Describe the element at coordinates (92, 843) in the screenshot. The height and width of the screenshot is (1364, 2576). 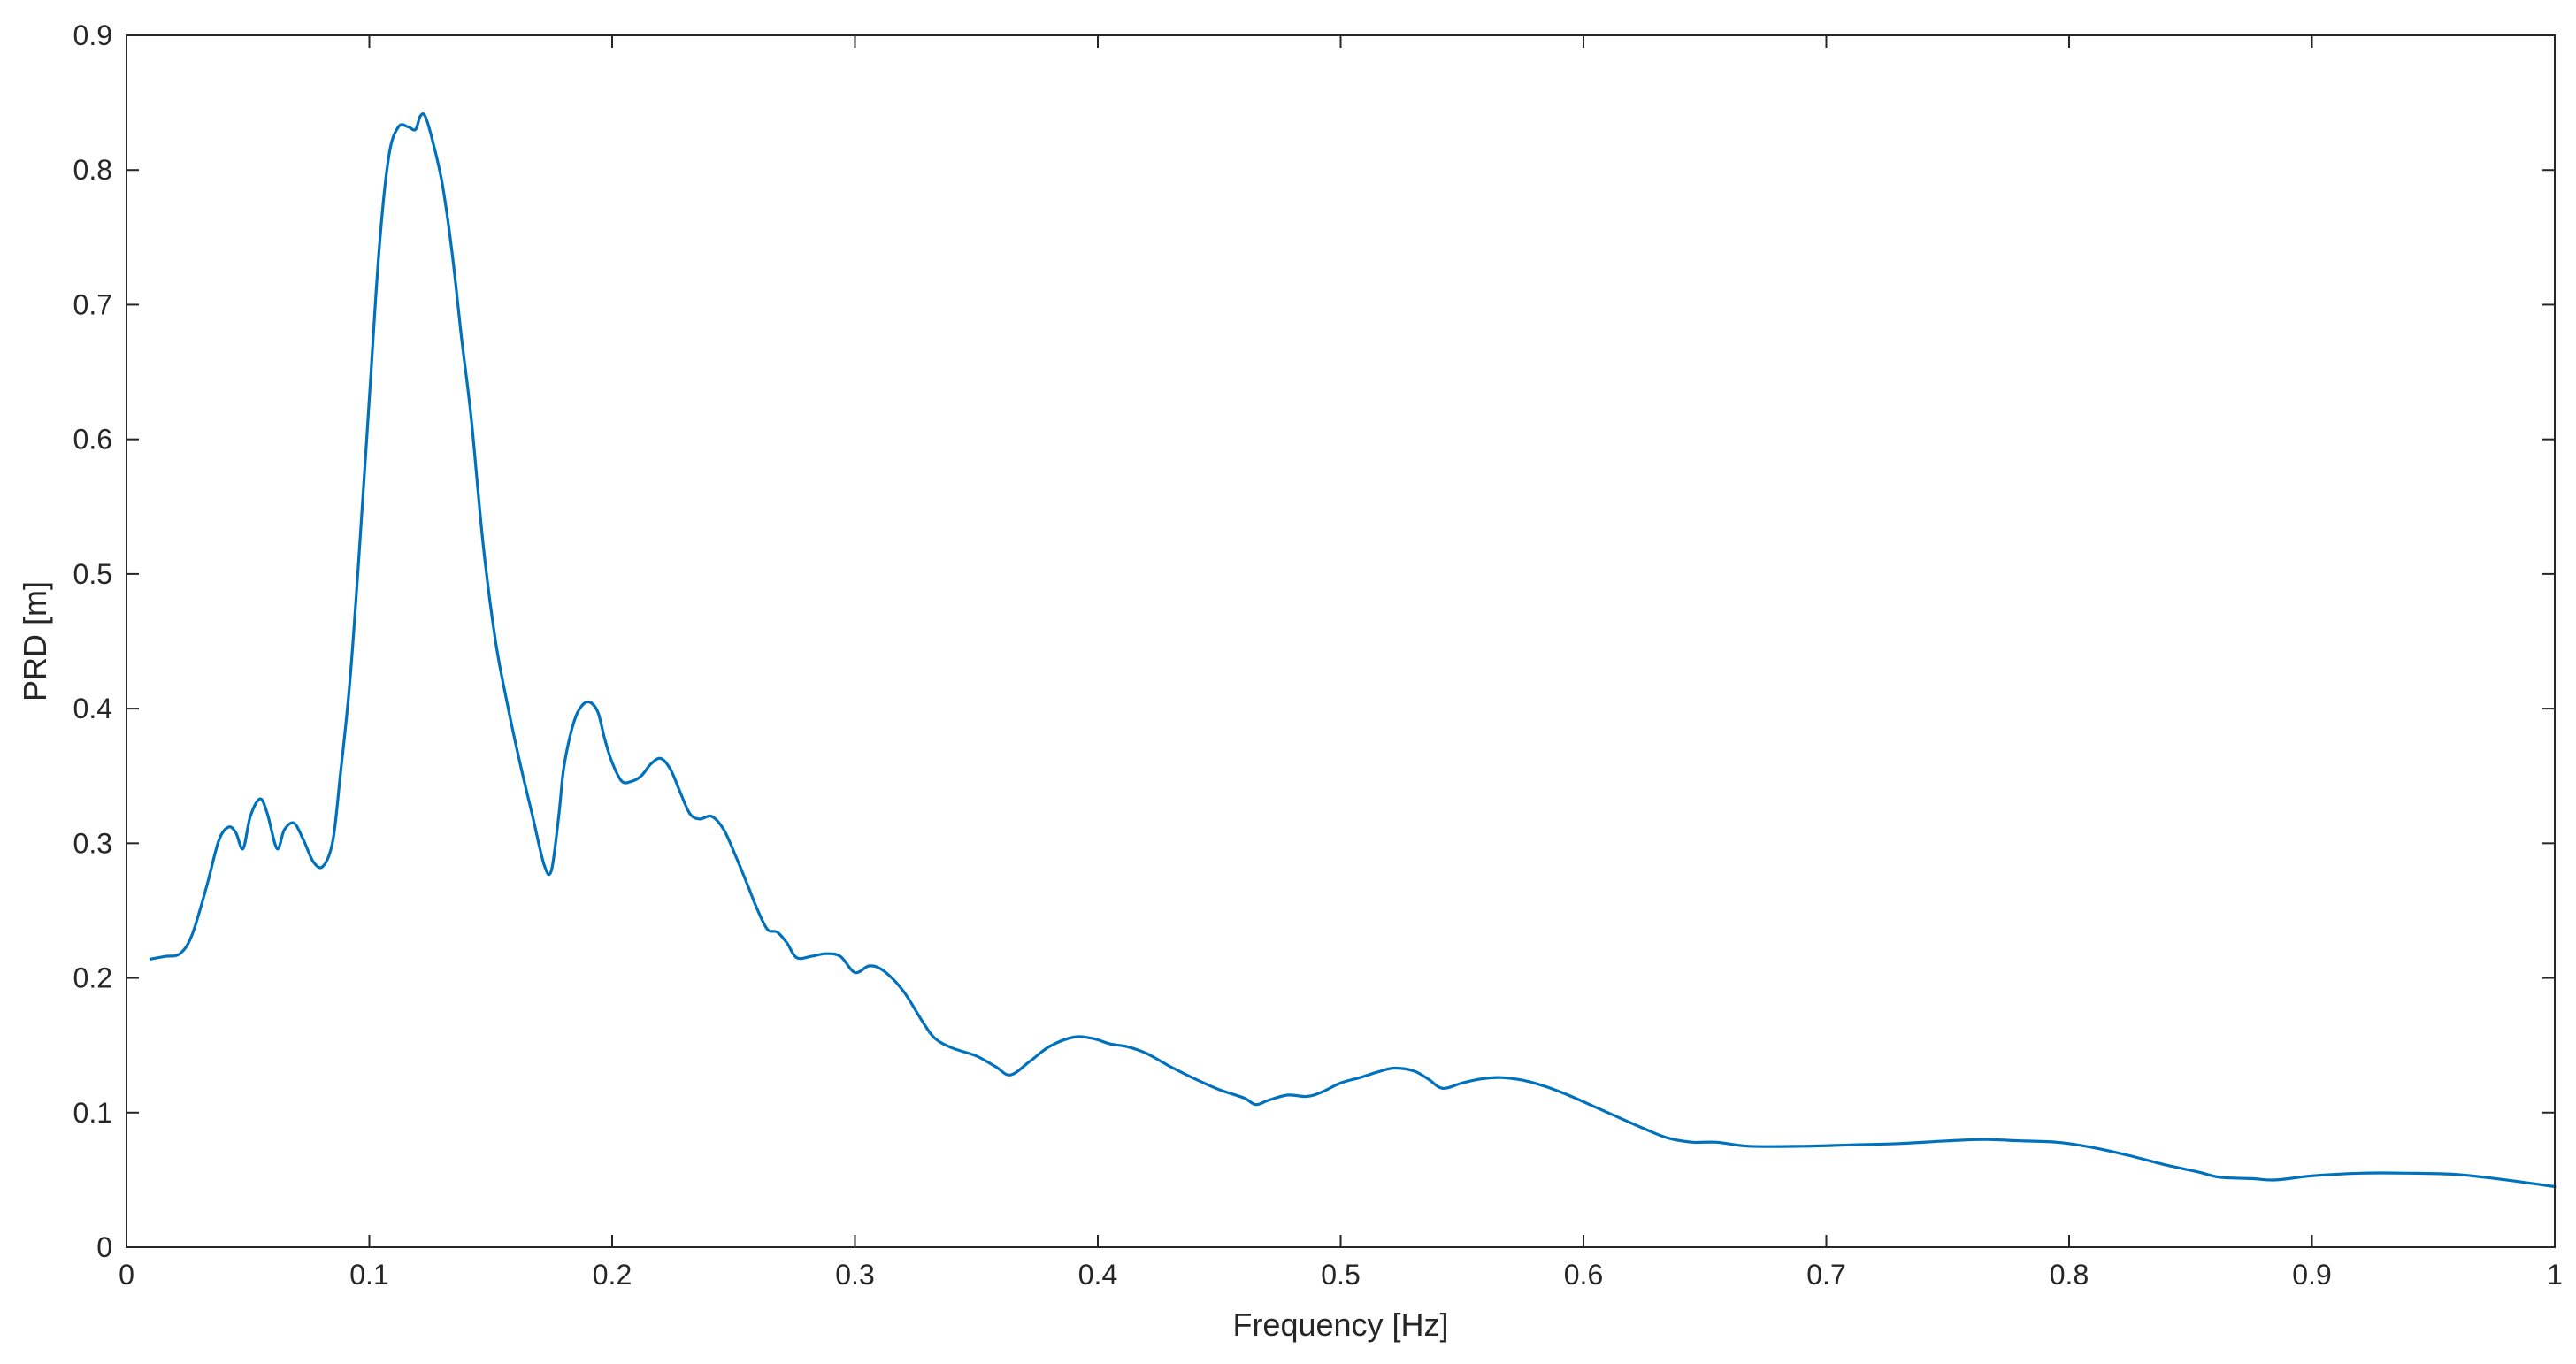
I see `y-tick-label: 0.3` at that location.